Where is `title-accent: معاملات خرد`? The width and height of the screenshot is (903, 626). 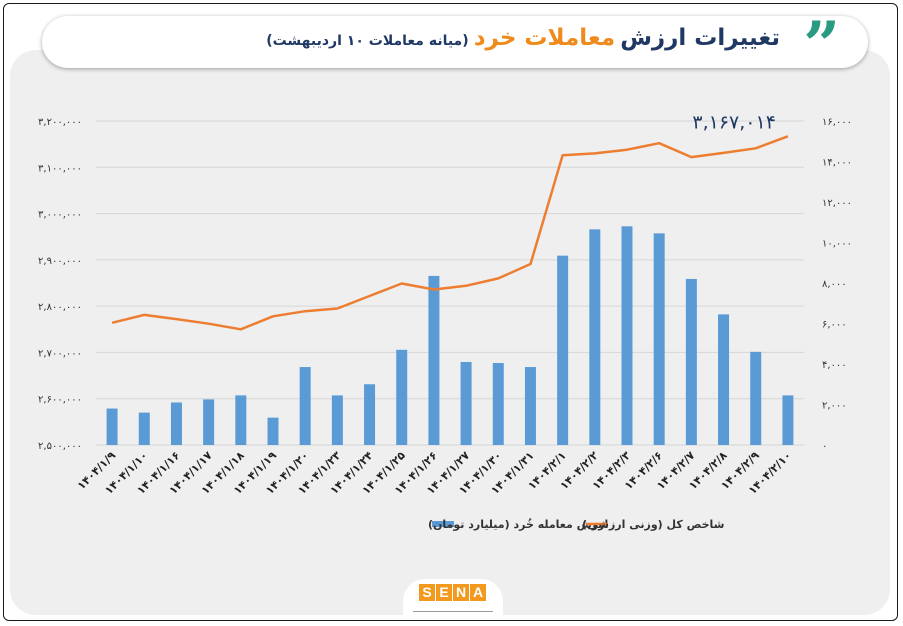 title-accent: معاملات خرد is located at coordinates (544, 38).